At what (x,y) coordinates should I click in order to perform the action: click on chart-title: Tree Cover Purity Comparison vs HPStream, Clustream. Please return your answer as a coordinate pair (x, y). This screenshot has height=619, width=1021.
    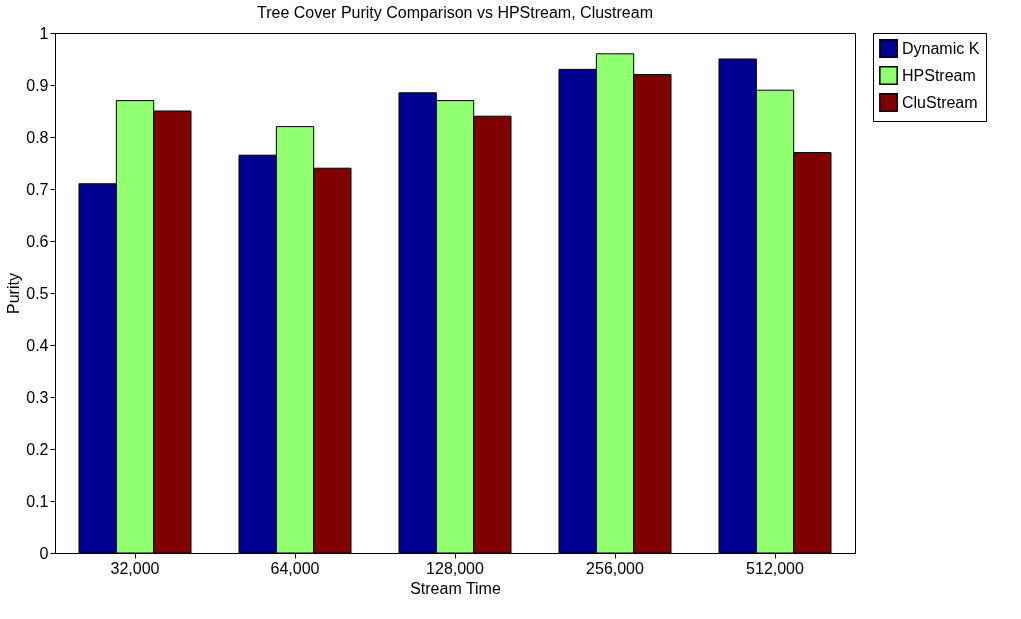
    Looking at the image, I should click on (455, 12).